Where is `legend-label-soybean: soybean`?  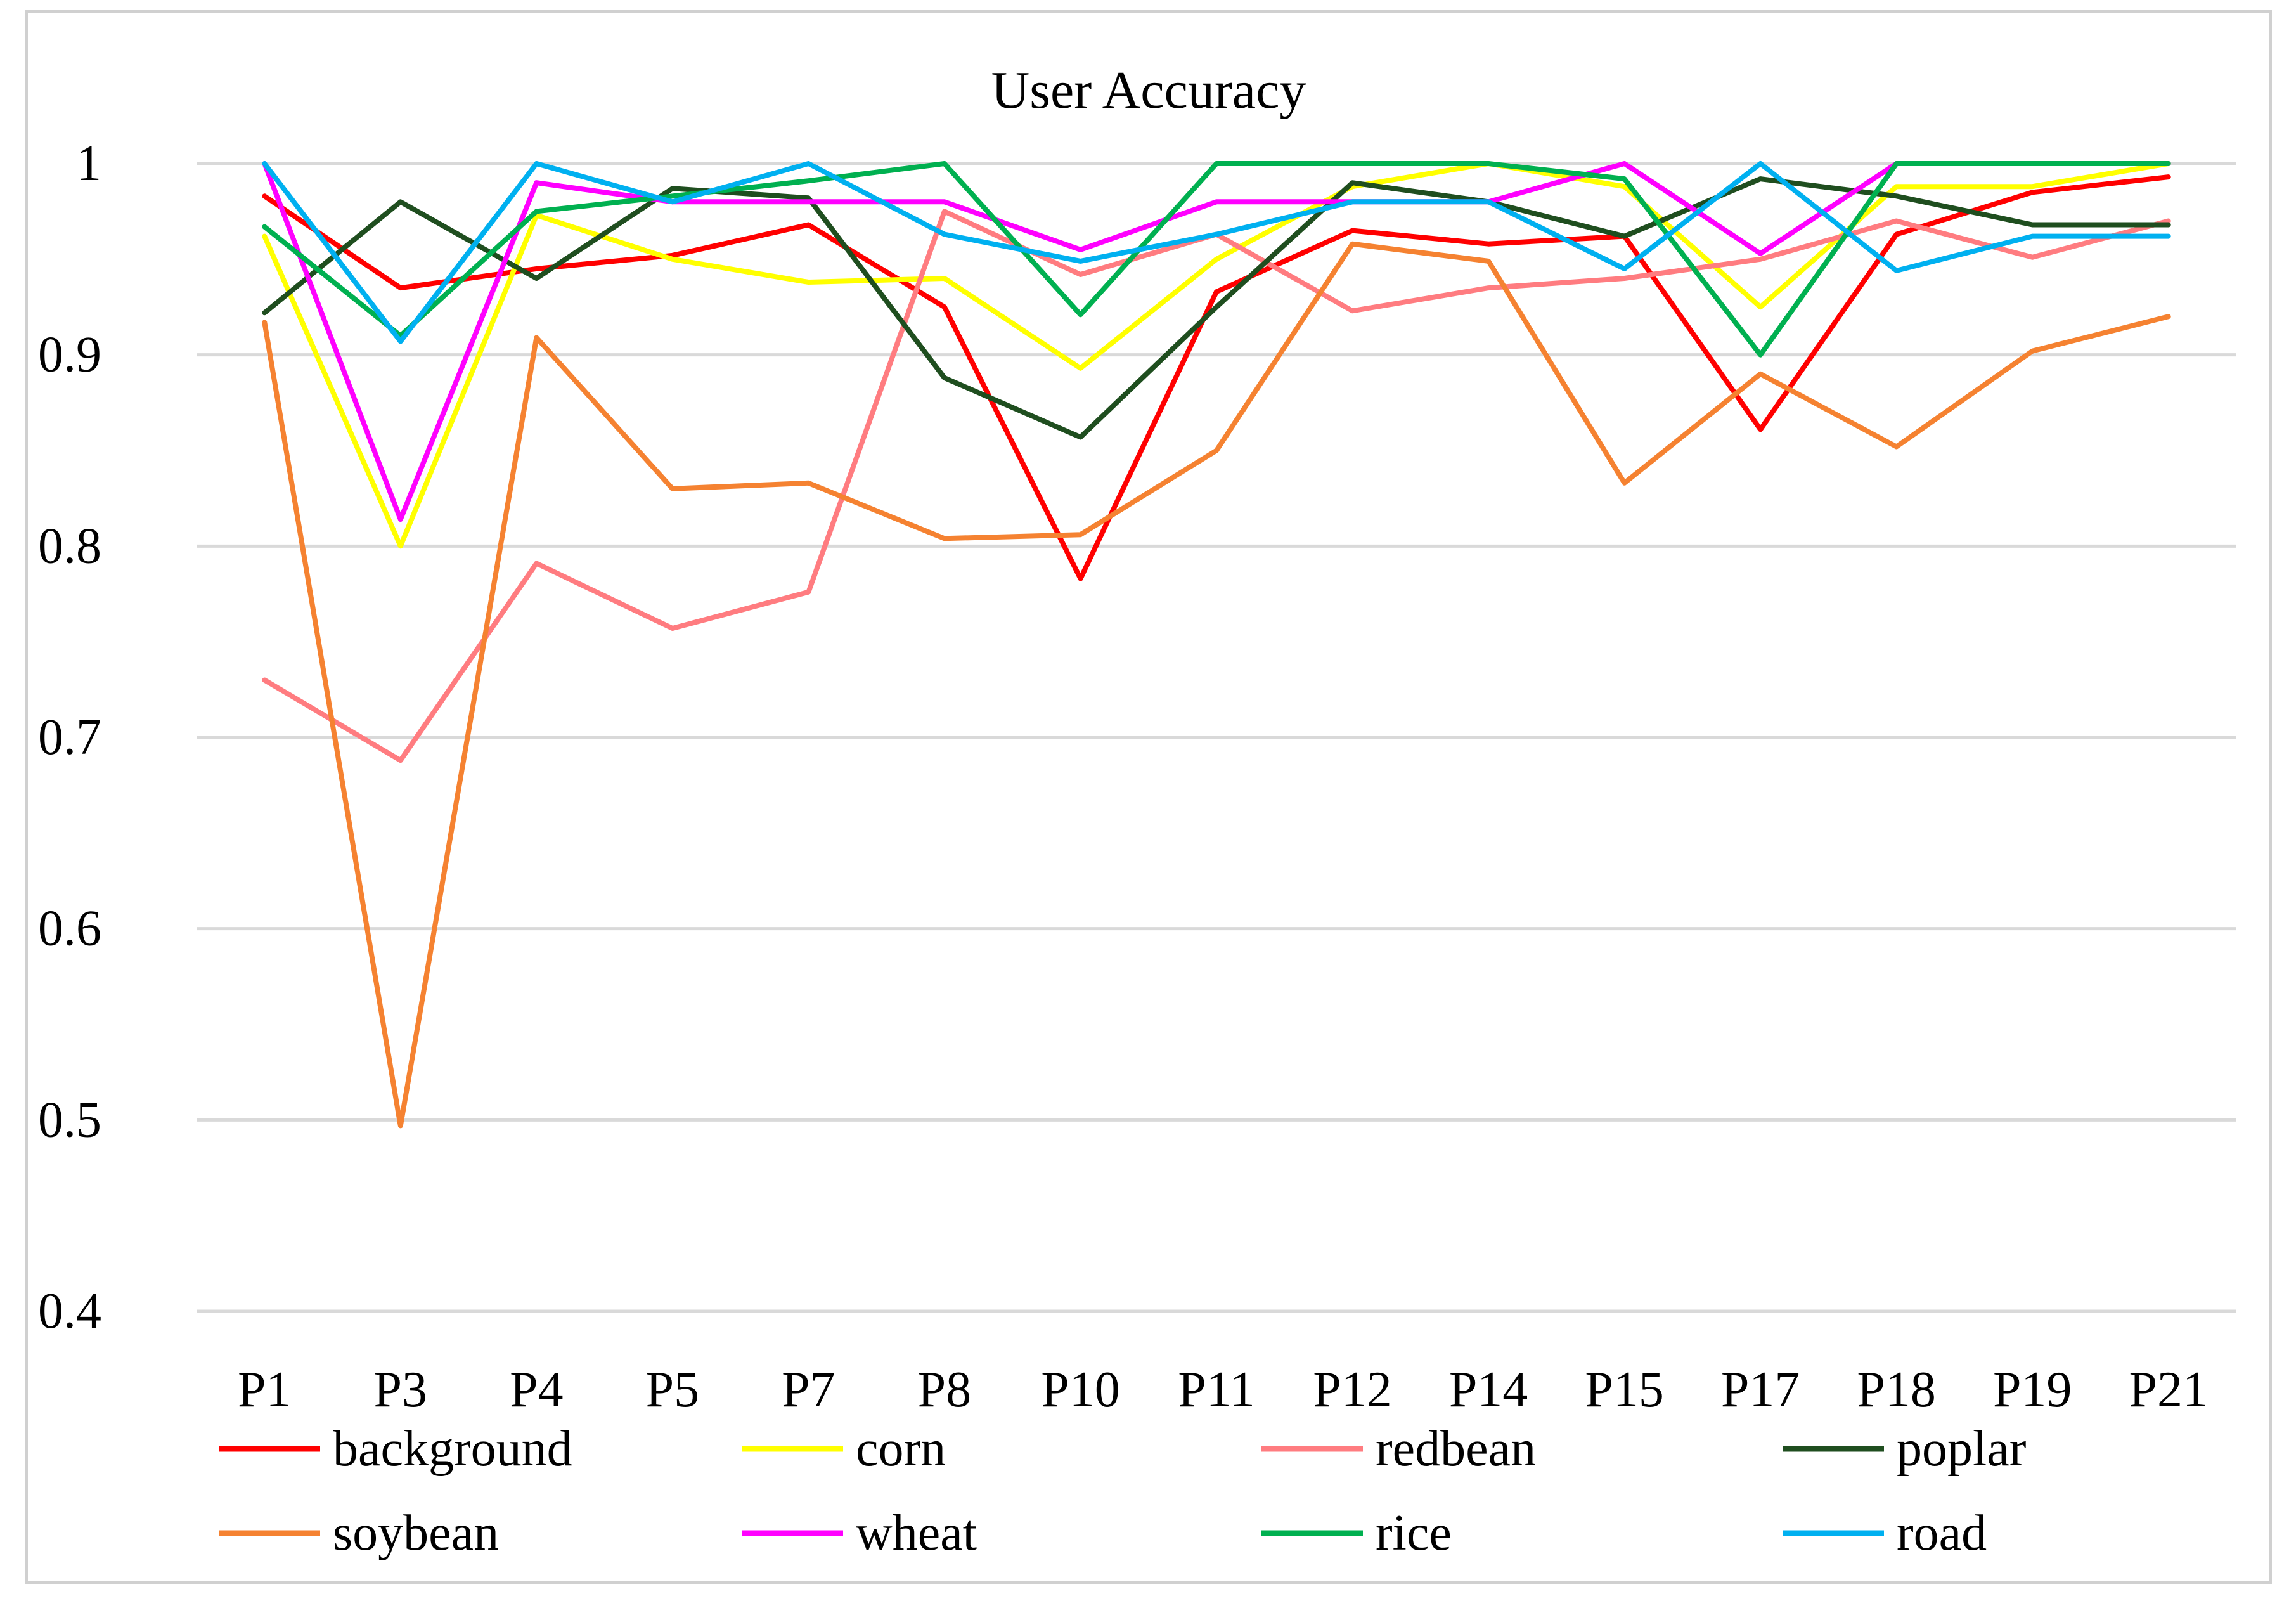 legend-label-soybean: soybean is located at coordinates (416, 1533).